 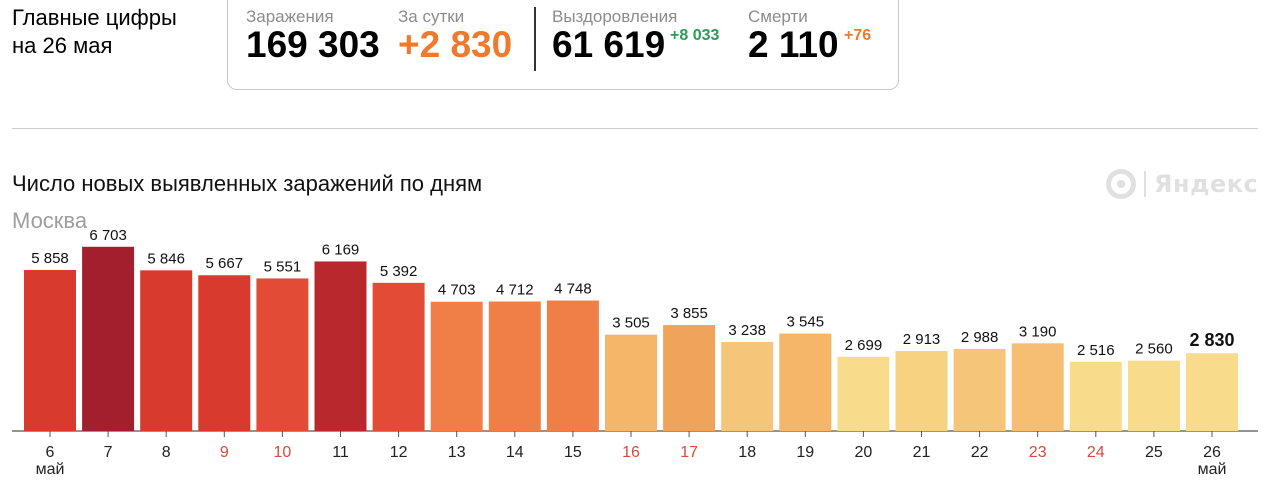 I want to click on yandex-logo-icon: Яндекс, so click(x=1182, y=184).